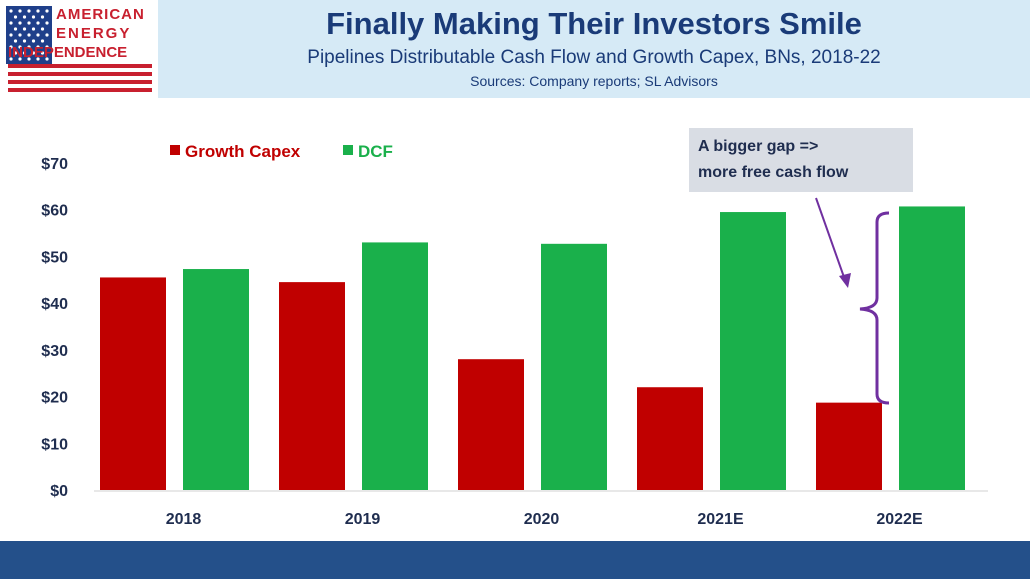  Describe the element at coordinates (243, 151) in the screenshot. I see `legend-label-capex: Growth Capex` at that location.